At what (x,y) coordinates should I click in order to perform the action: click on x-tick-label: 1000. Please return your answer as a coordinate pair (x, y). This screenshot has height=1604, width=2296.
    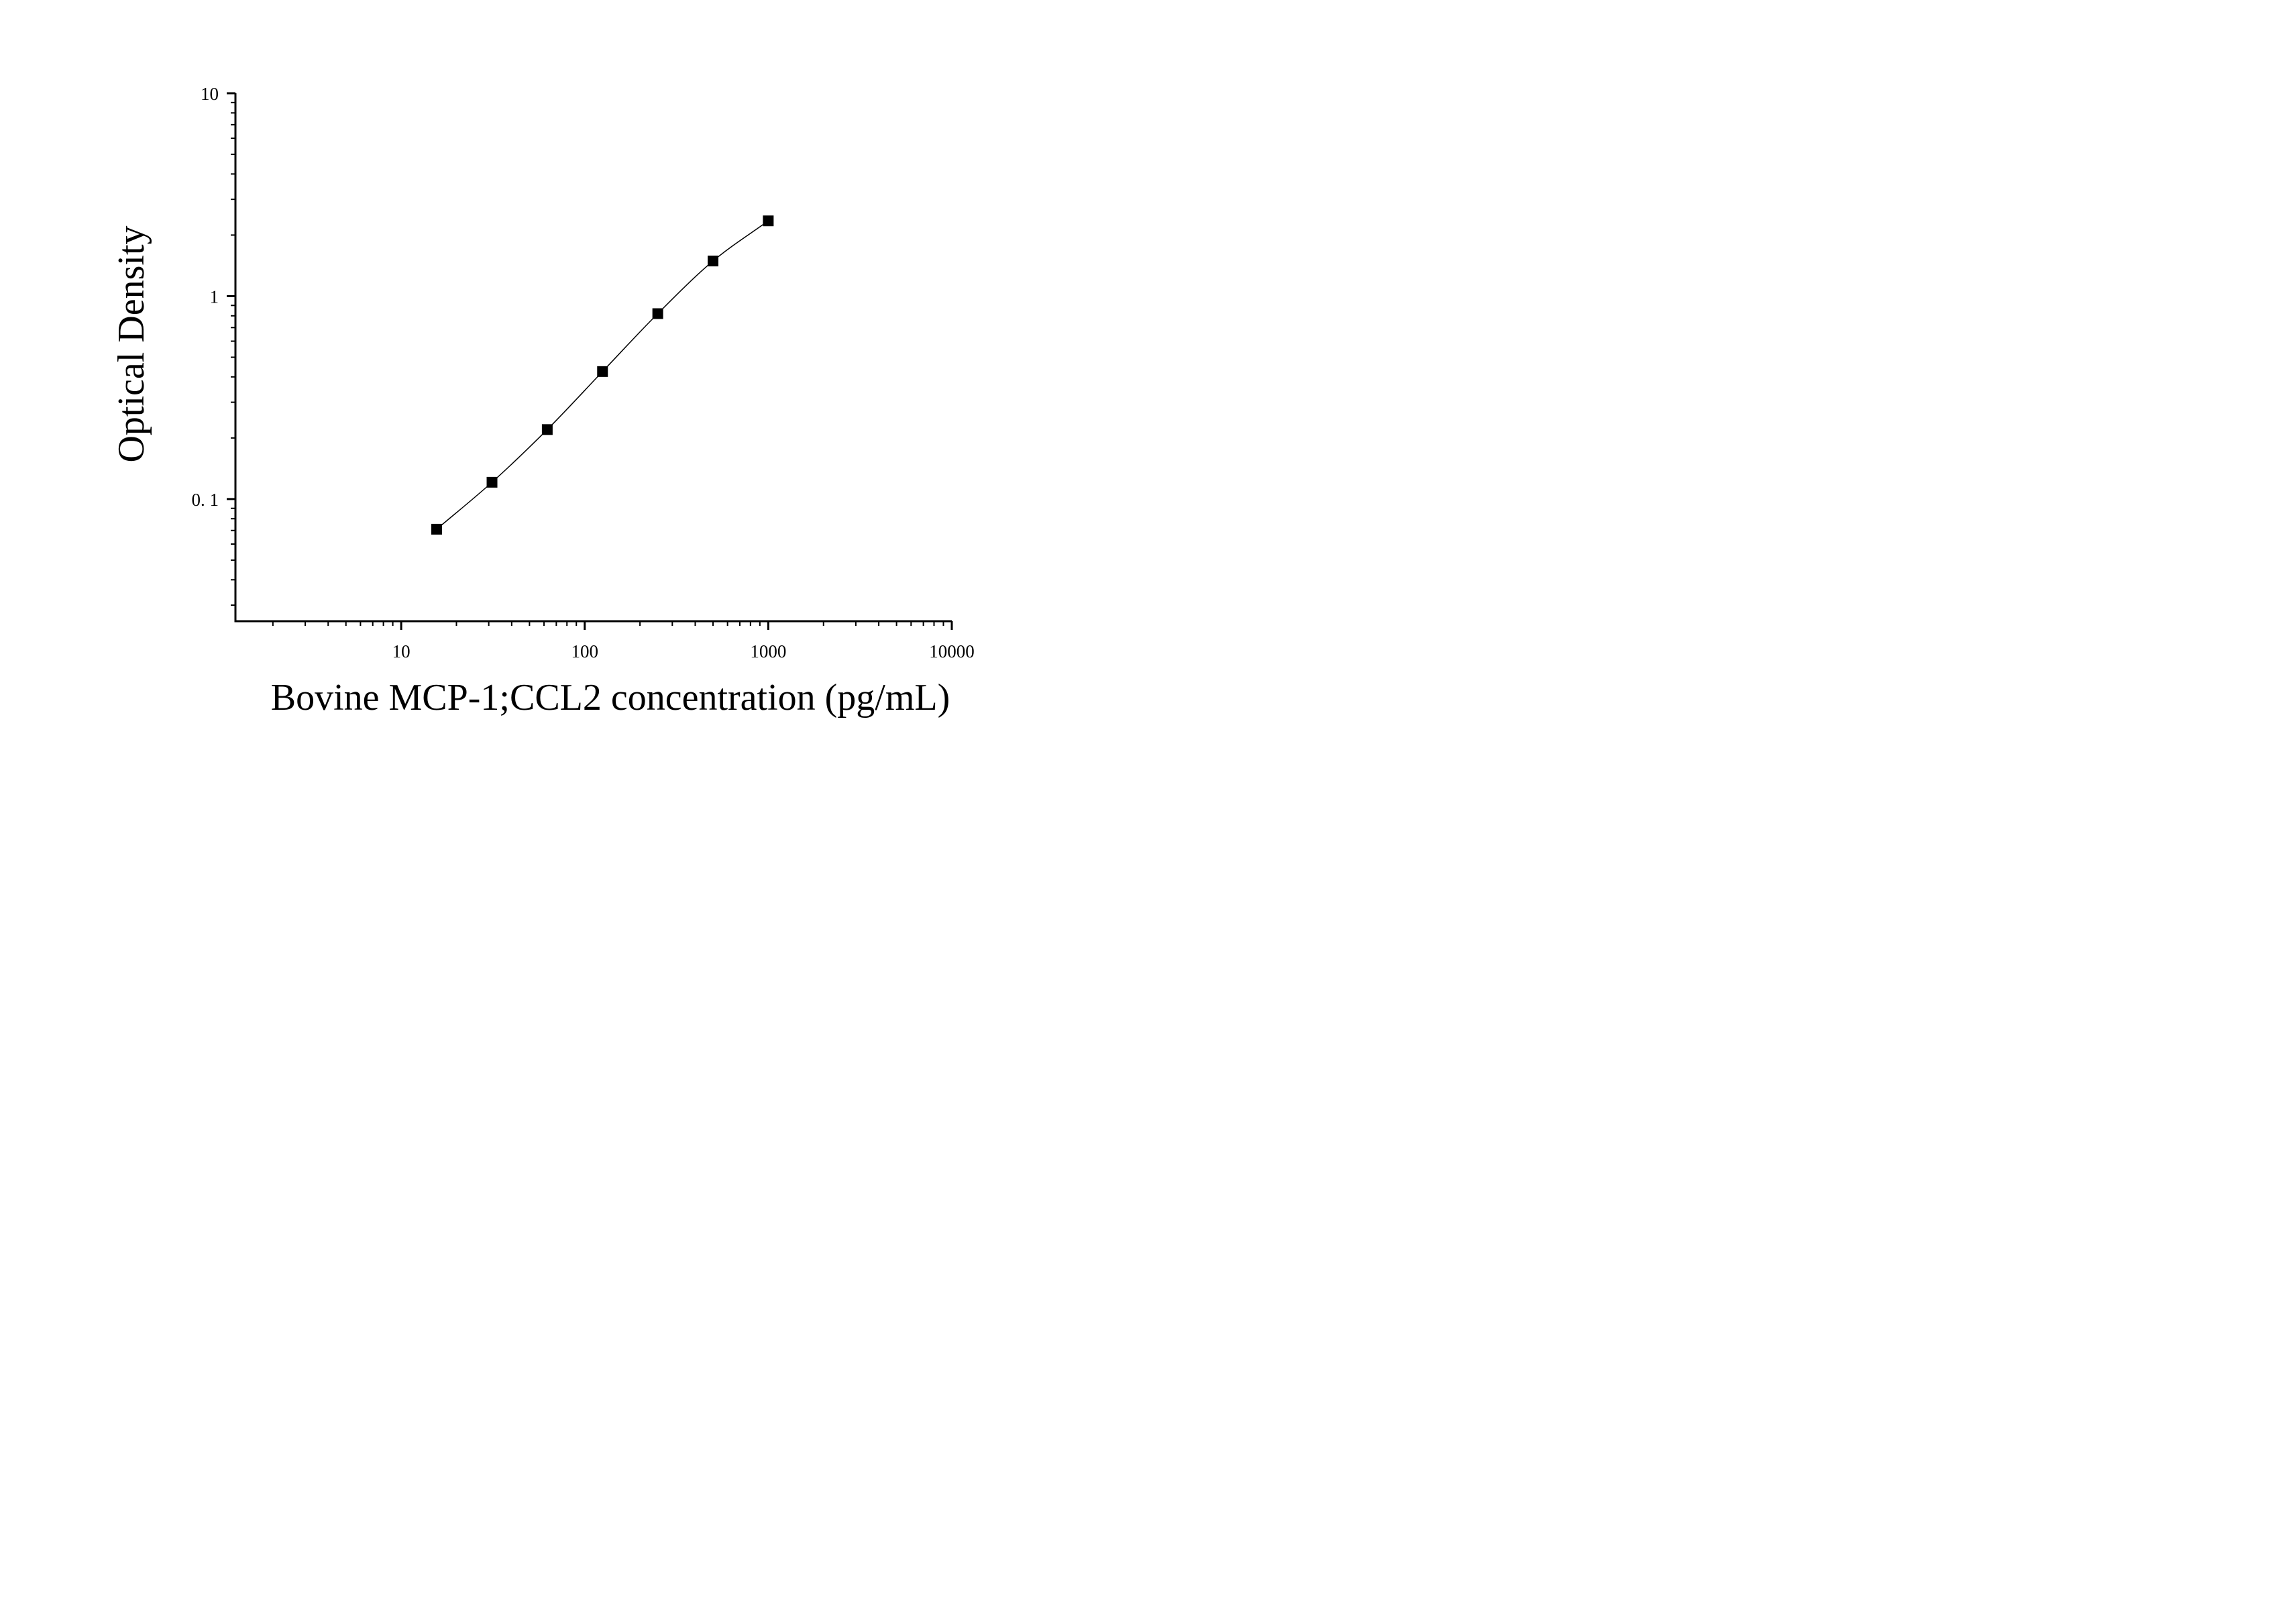
    Looking at the image, I should click on (768, 651).